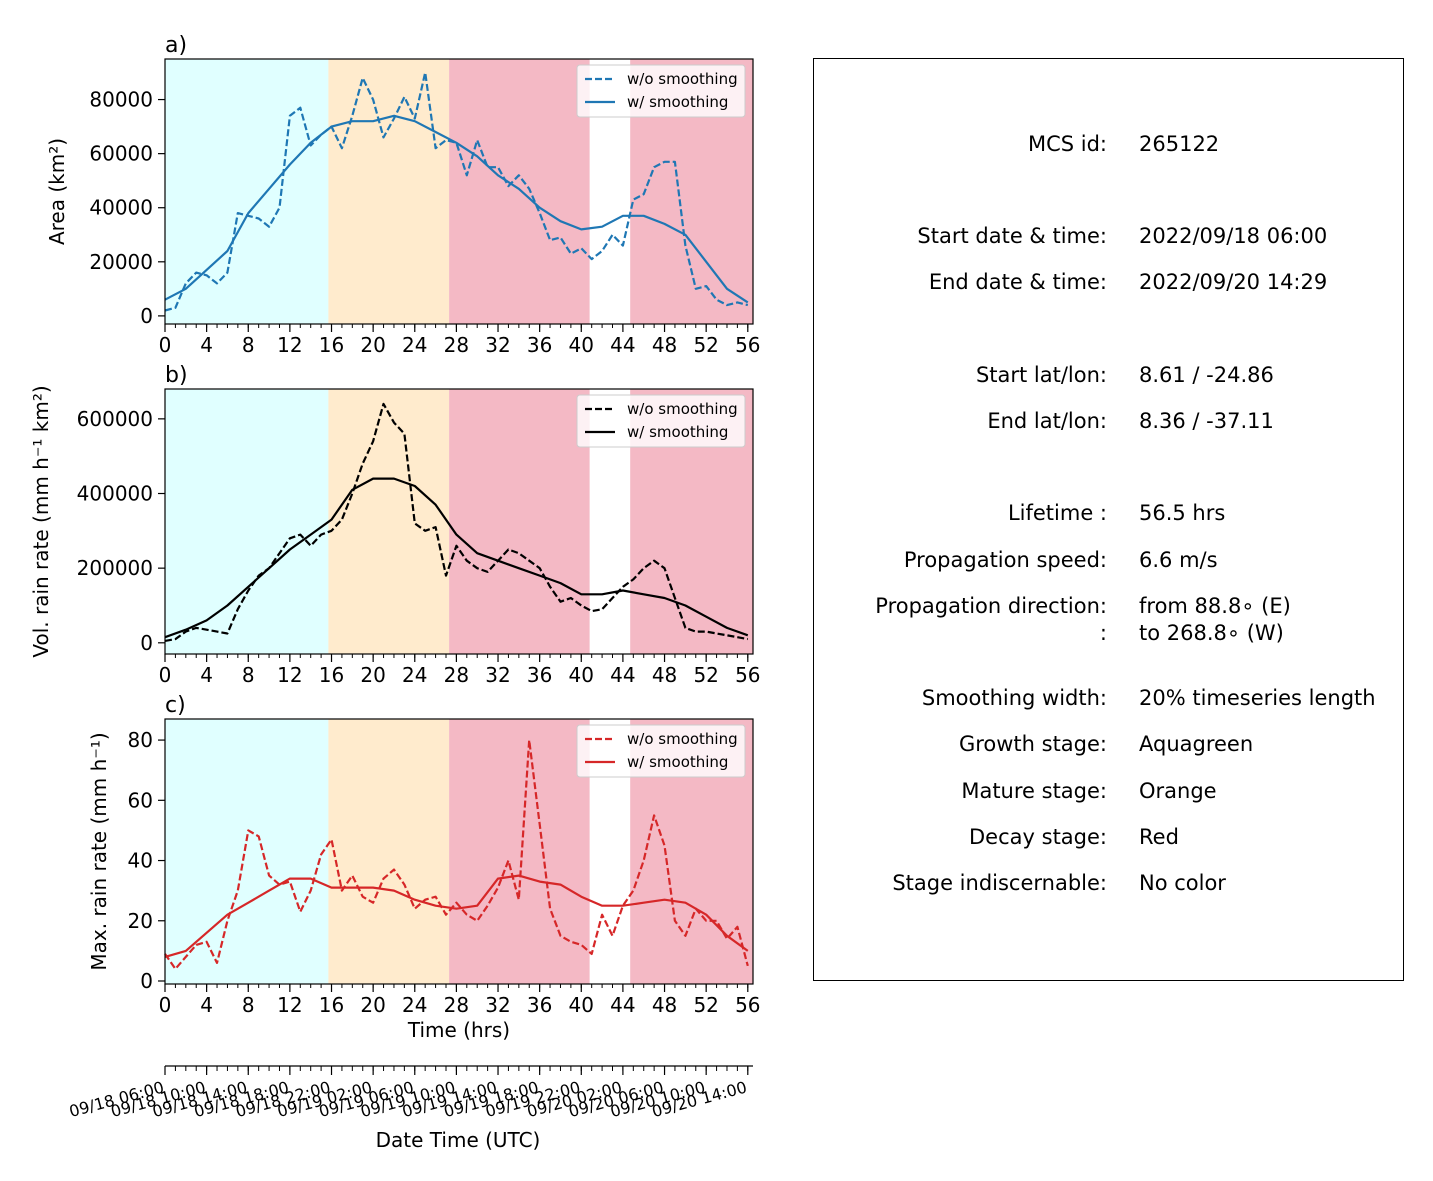  Describe the element at coordinates (115, 419) in the screenshot. I see `y-tick-label: 600000` at that location.